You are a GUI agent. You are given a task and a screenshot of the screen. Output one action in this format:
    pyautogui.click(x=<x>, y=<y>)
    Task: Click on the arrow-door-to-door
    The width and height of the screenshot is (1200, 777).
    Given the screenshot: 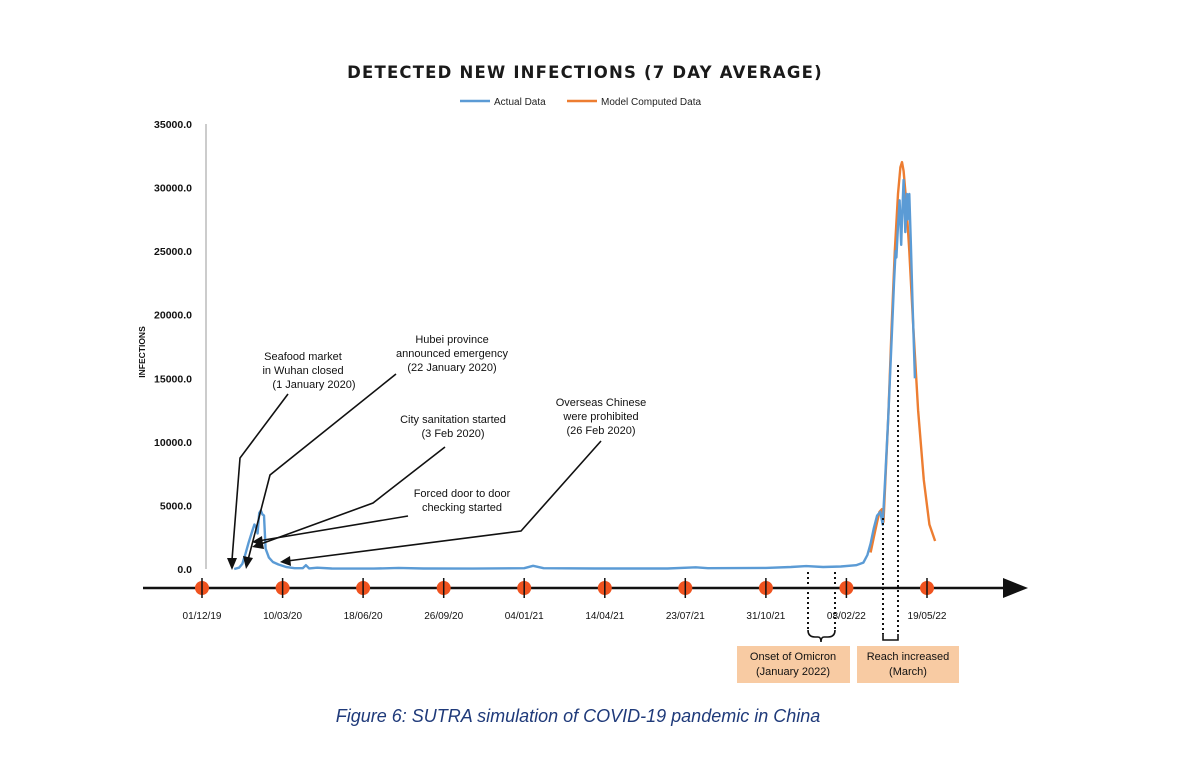 What is the action you would take?
    pyautogui.click(x=333, y=528)
    